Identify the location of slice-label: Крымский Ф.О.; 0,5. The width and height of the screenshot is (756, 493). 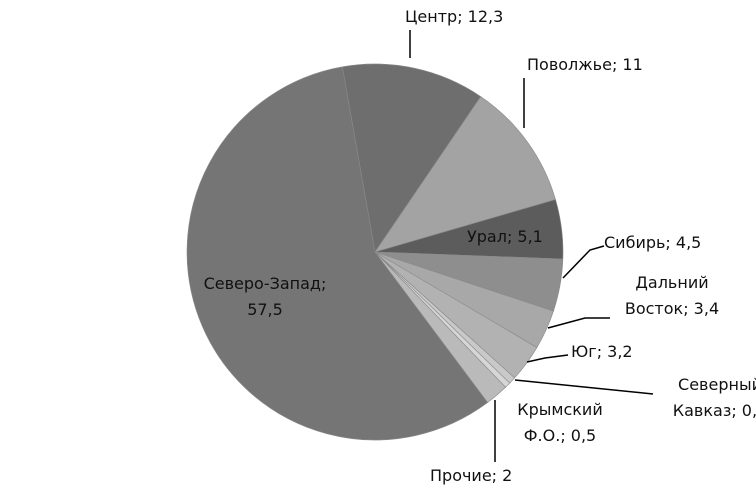
(560, 423).